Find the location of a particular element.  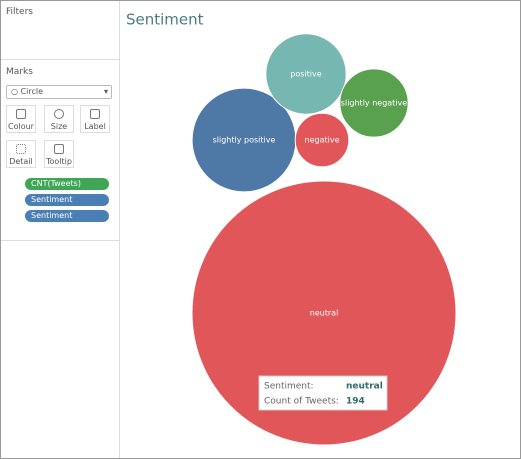

marks-card is located at coordinates (60, 150).